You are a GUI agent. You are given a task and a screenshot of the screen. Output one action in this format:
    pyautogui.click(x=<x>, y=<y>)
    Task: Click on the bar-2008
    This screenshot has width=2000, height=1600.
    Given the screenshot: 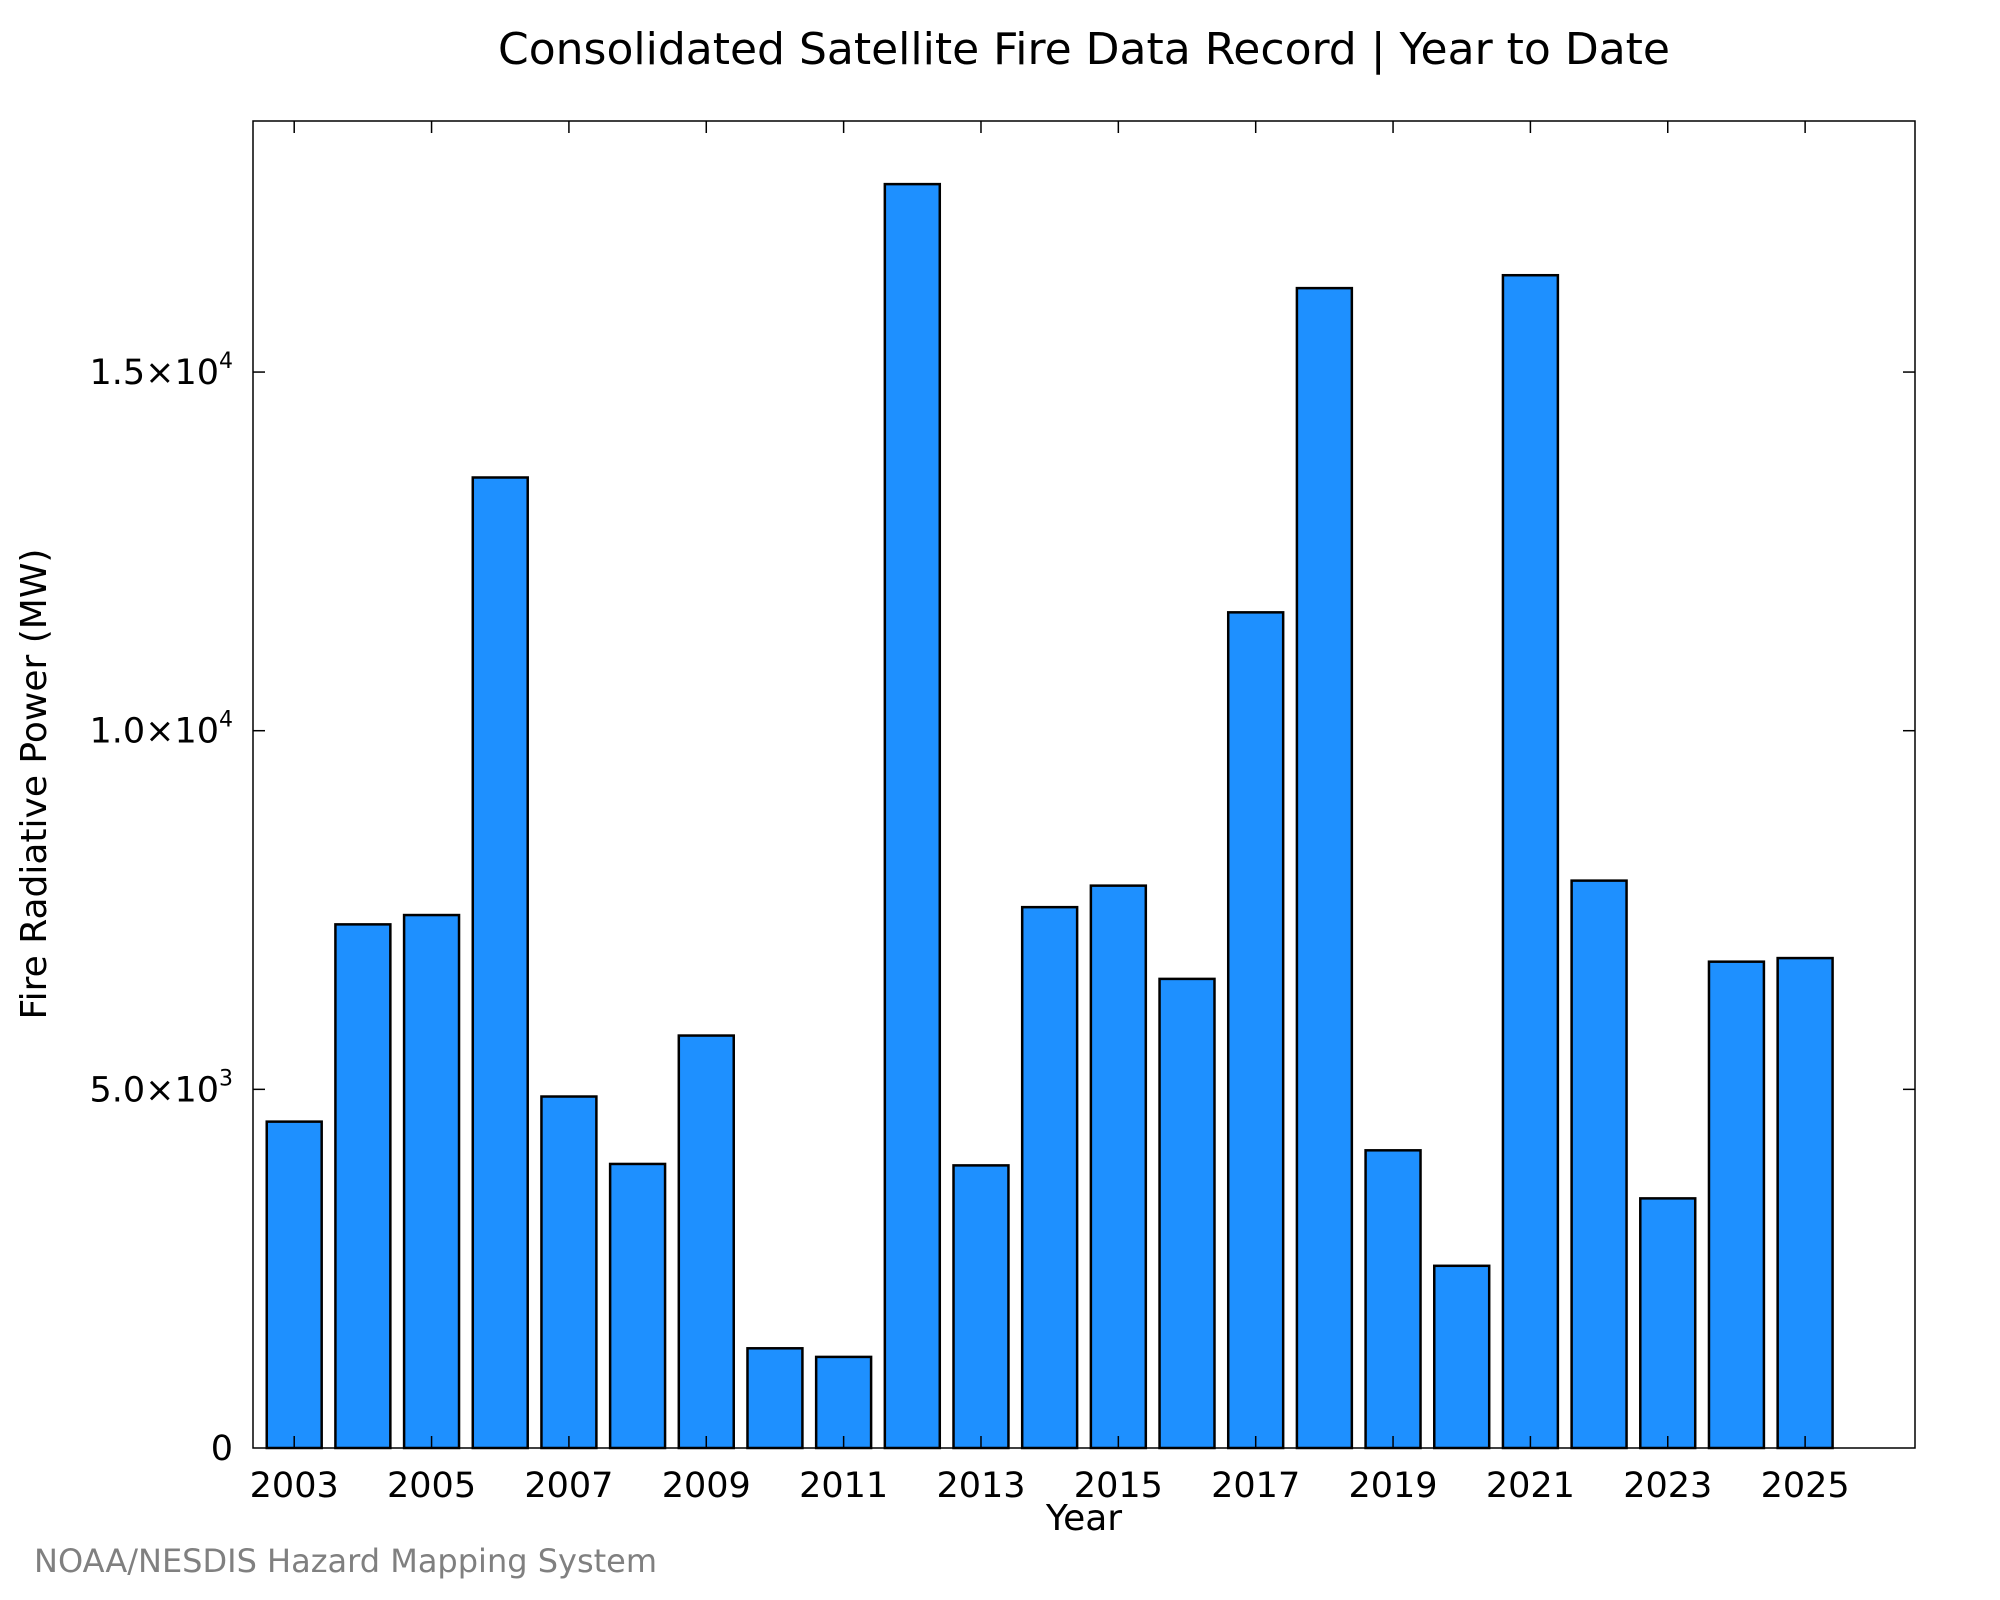 What is the action you would take?
    pyautogui.click(x=637, y=1306)
    